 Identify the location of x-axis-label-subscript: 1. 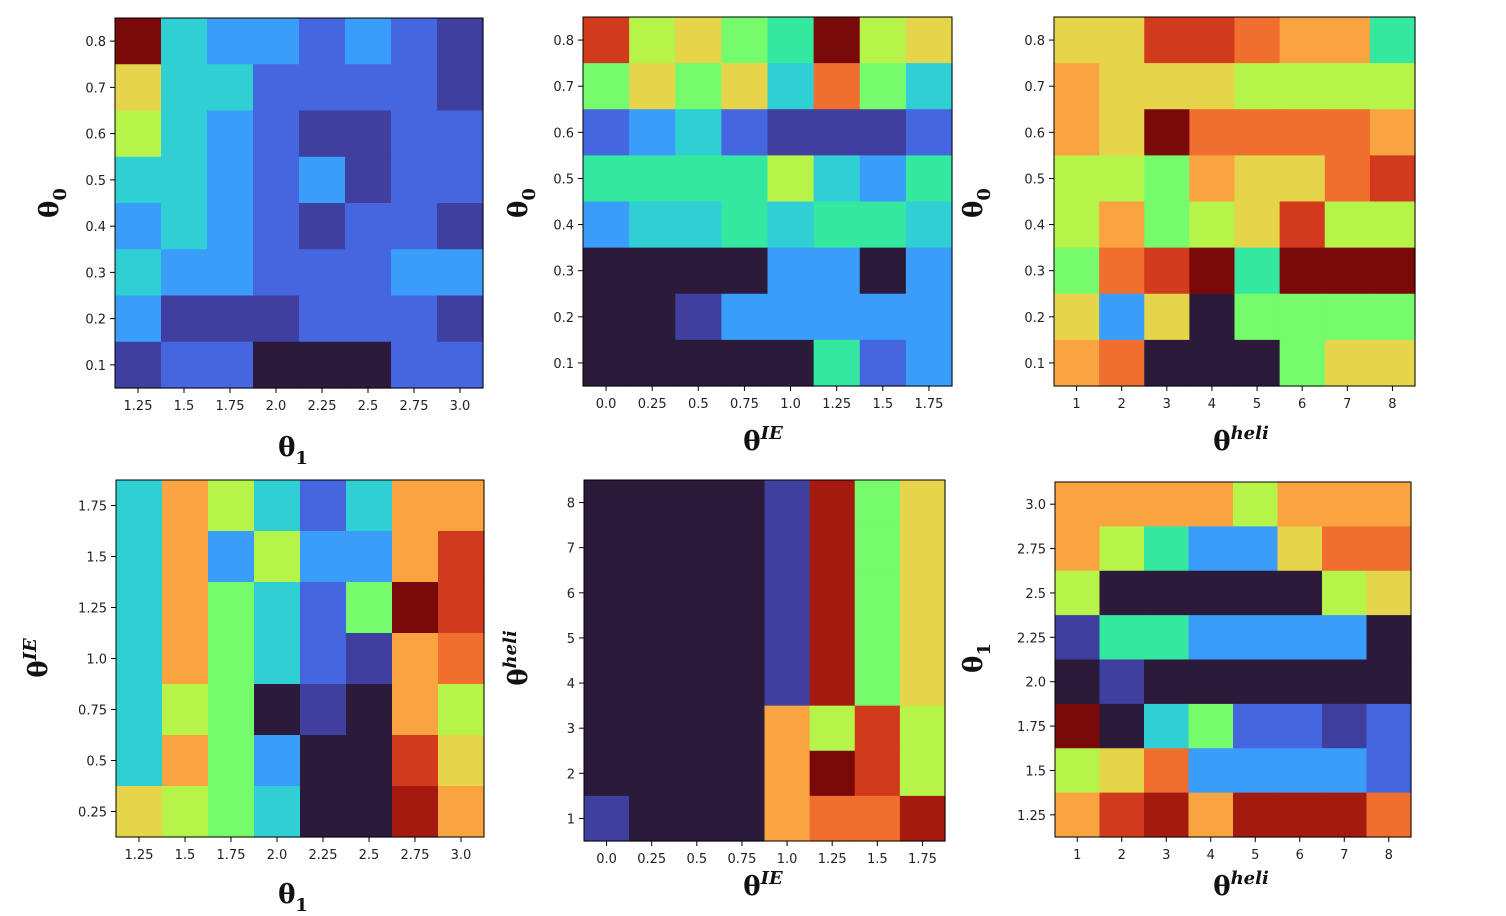
(301, 905).